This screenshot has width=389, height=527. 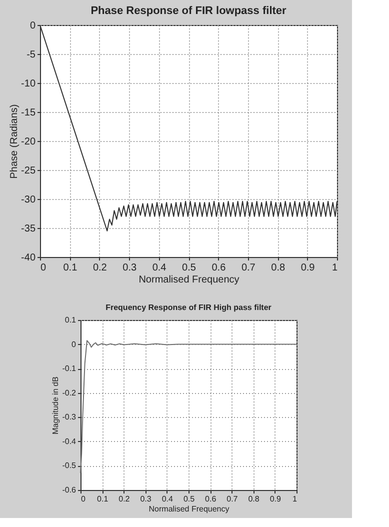 What do you see at coordinates (69, 465) in the screenshot?
I see `y-tick-label: -0.5` at bounding box center [69, 465].